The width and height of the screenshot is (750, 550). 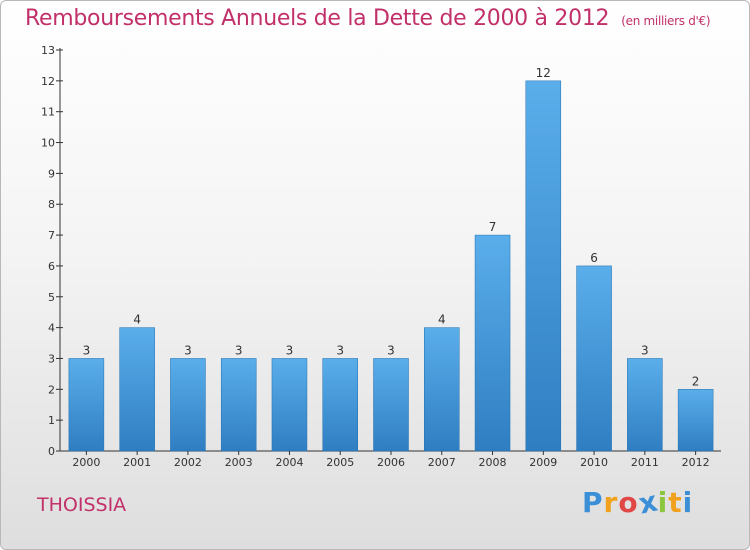 I want to click on logo-letter: t, so click(x=675, y=502).